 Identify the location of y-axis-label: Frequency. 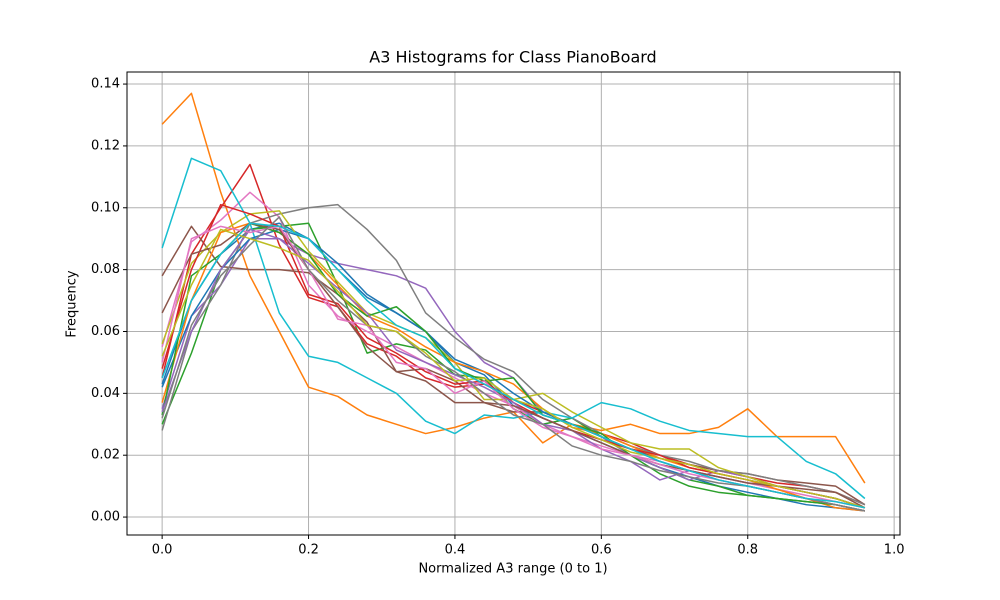
(72, 303).